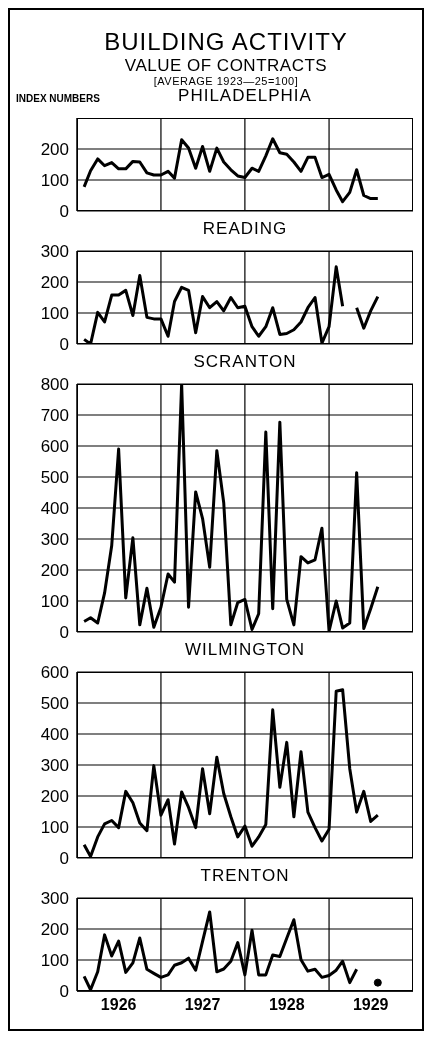  Describe the element at coordinates (245, 362) in the screenshot. I see `chart-title: SCRANTON` at that location.